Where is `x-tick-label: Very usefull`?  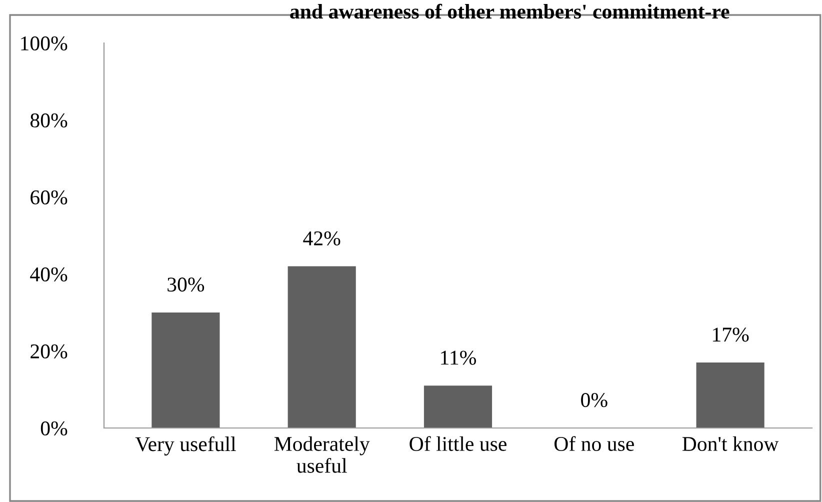
x-tick-label: Very usefull is located at coordinates (185, 446).